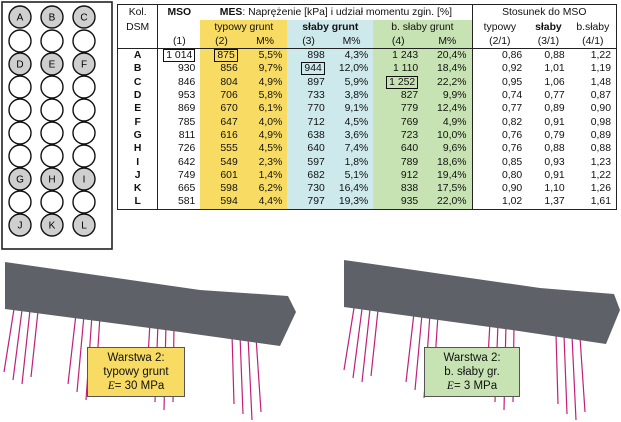 The image size is (621, 422). Describe the element at coordinates (229, 69) in the screenshot. I see `cell-value: 856` at that location.